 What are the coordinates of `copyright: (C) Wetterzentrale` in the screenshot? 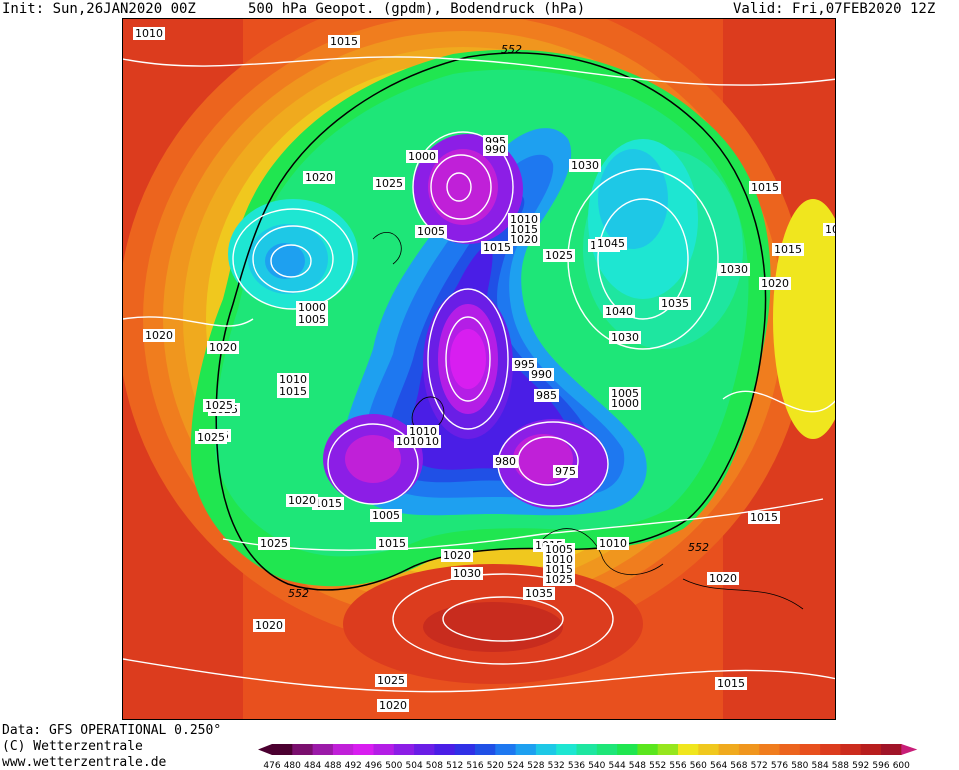 It's located at (72, 746).